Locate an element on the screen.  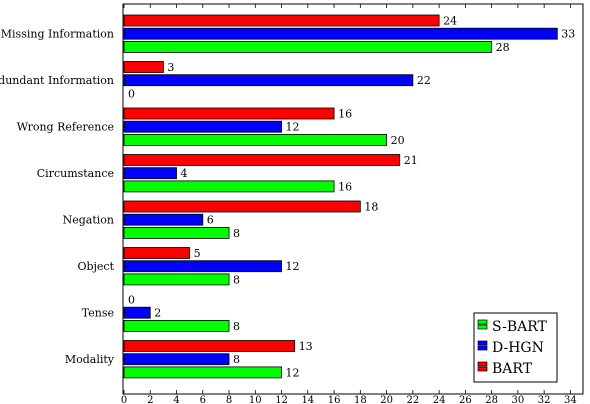
legend-label-s-bart: S-BART is located at coordinates (520, 327).